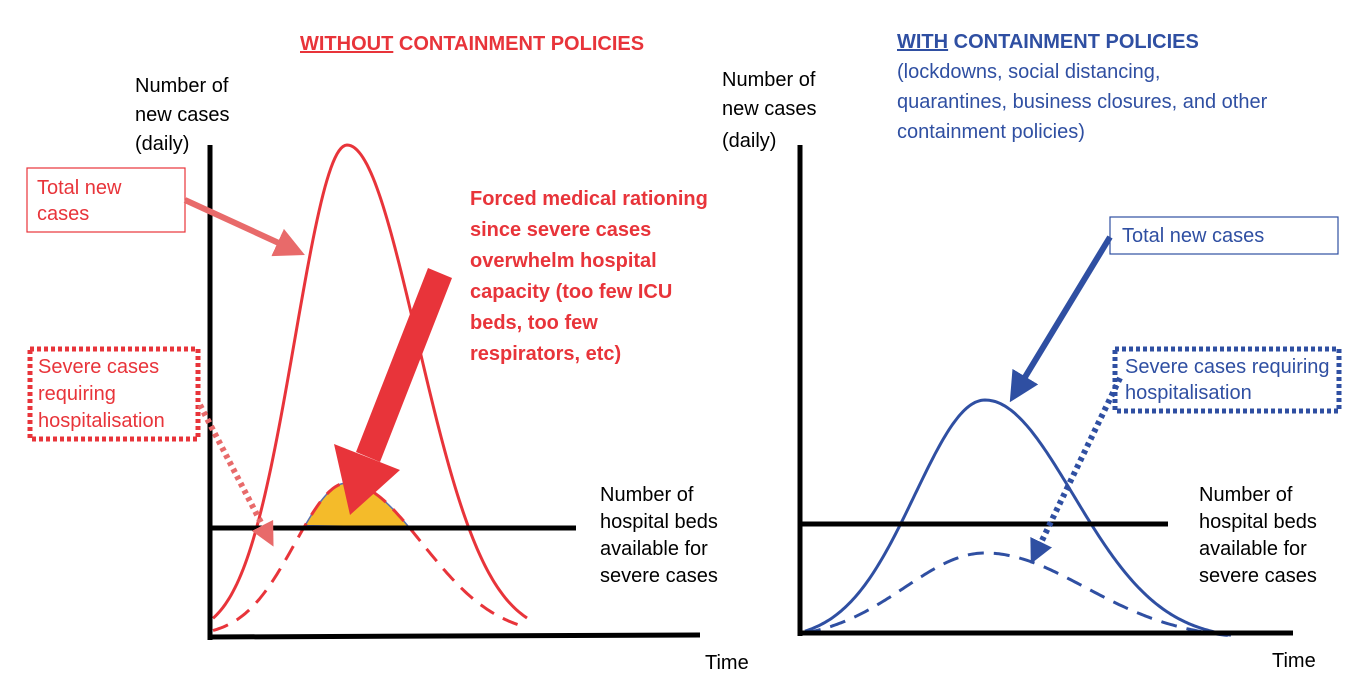  What do you see at coordinates (1028, 72) in the screenshot?
I see `subtitle: (lockdowns, social distancing,` at bounding box center [1028, 72].